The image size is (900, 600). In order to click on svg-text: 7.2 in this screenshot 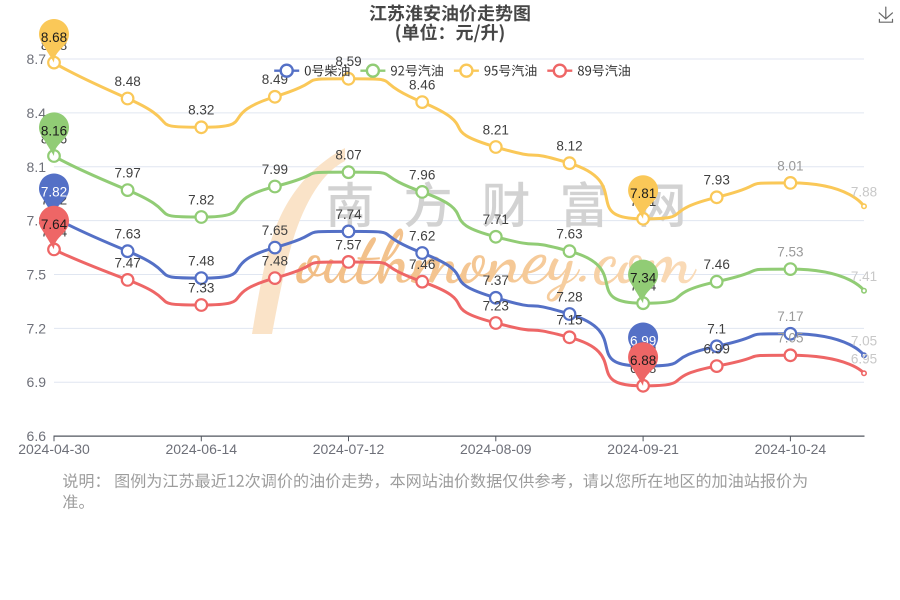, I will do `click(37, 328)`.